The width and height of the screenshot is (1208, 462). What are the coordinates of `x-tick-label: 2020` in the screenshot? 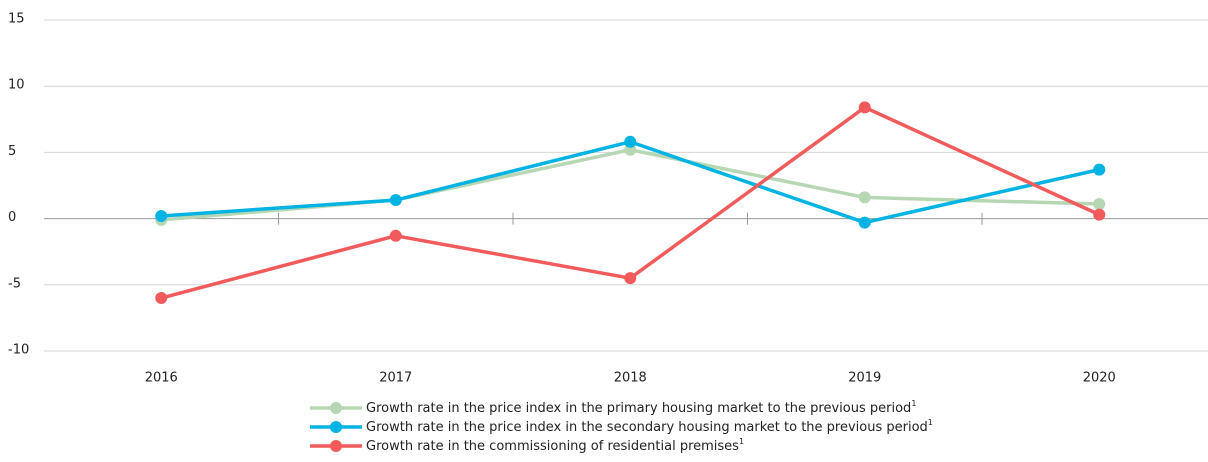 It's located at (1099, 378).